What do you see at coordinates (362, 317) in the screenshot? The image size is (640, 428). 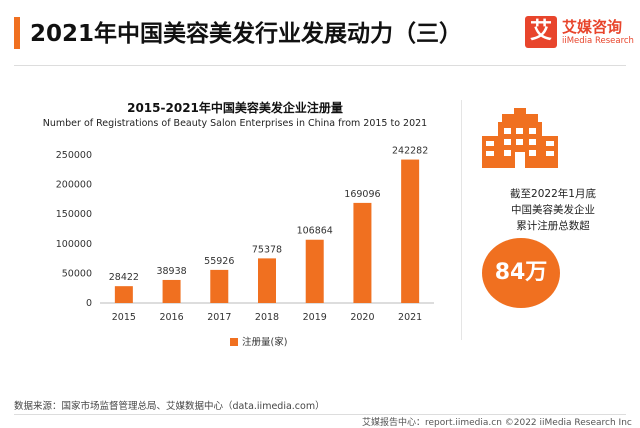 I see `x-tick-label: 2020` at bounding box center [362, 317].